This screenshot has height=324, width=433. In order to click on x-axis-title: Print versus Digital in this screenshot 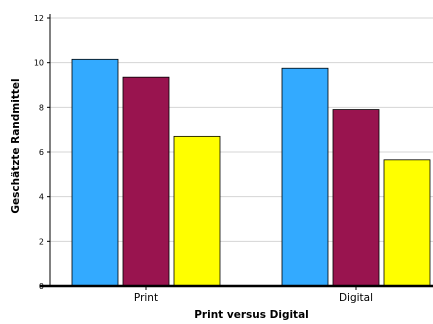, I will do `click(251, 315)`.